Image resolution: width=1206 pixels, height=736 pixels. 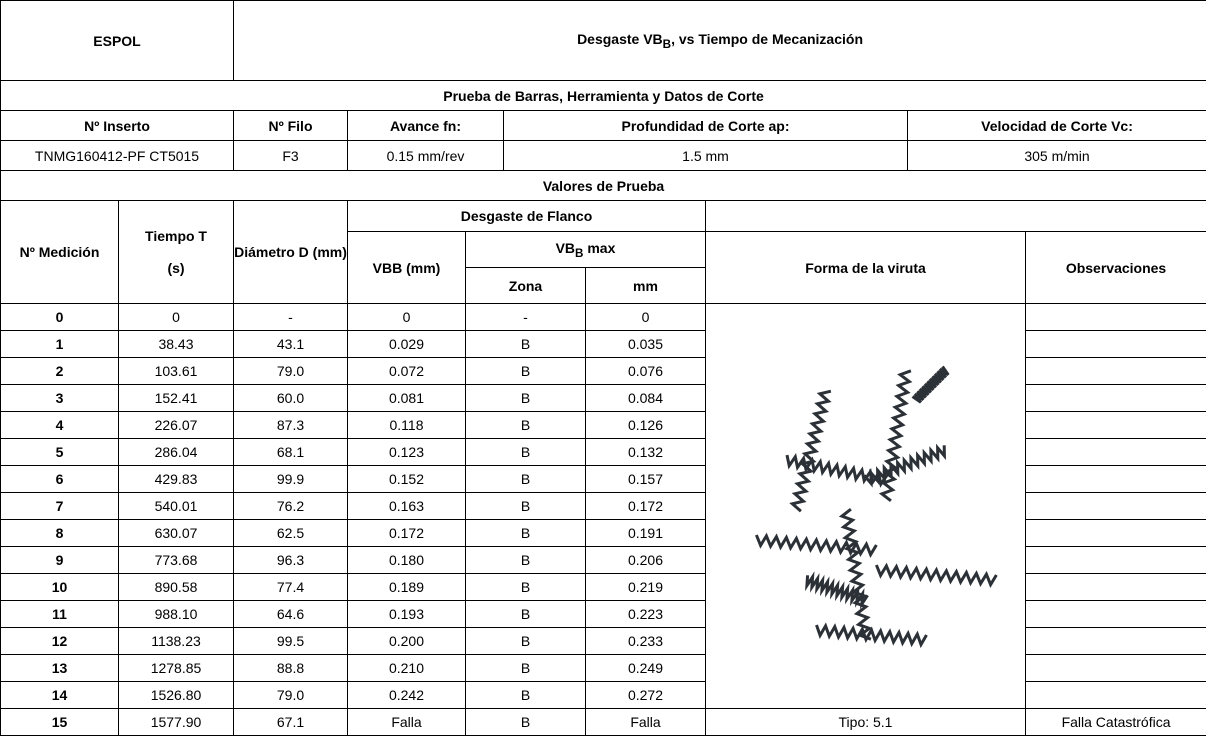 I want to click on blank-cell, so click(x=956, y=216).